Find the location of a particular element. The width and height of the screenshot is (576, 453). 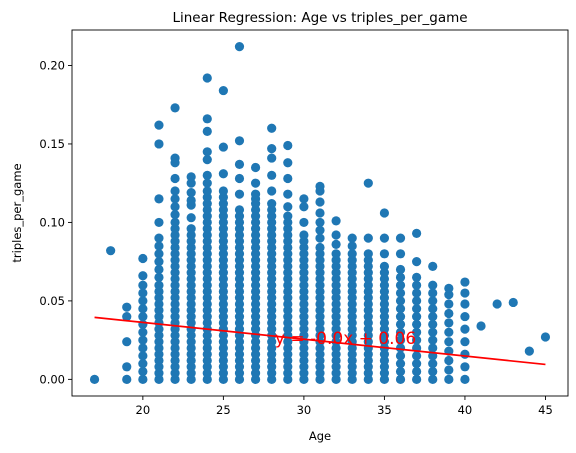

y-tick-label: 0.05 is located at coordinates (52, 301).